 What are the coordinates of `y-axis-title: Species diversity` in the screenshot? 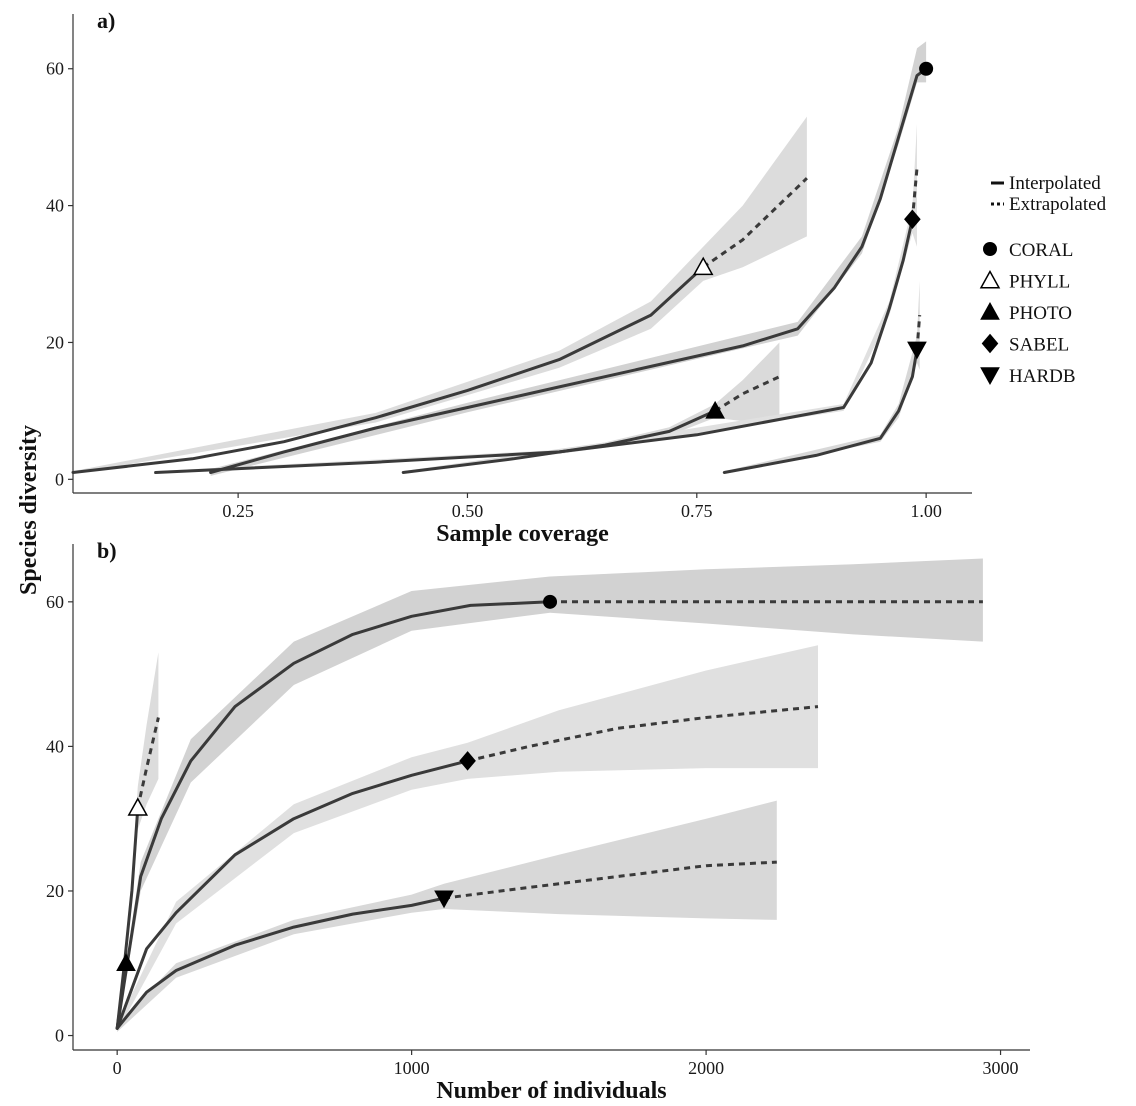 It's located at (29, 510).